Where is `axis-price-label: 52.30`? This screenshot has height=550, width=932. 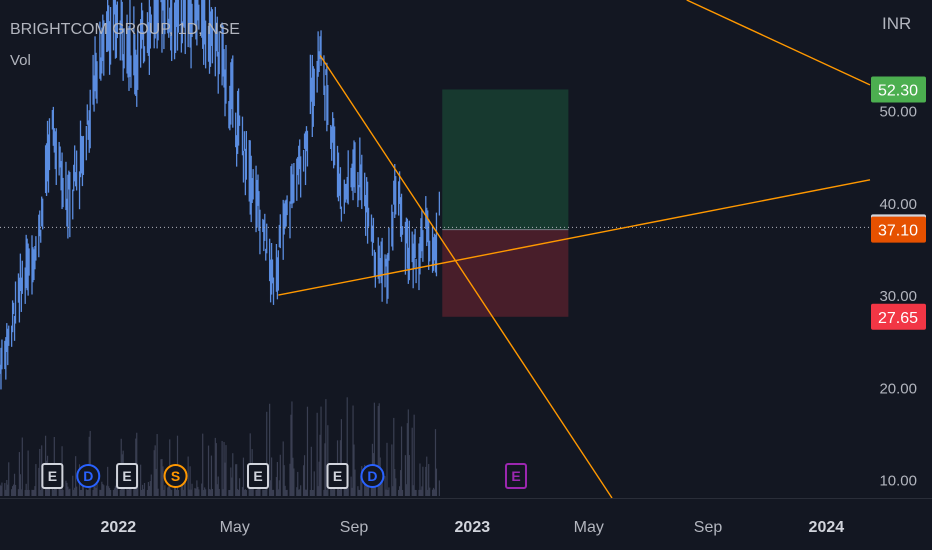 axis-price-label: 52.30 is located at coordinates (898, 89).